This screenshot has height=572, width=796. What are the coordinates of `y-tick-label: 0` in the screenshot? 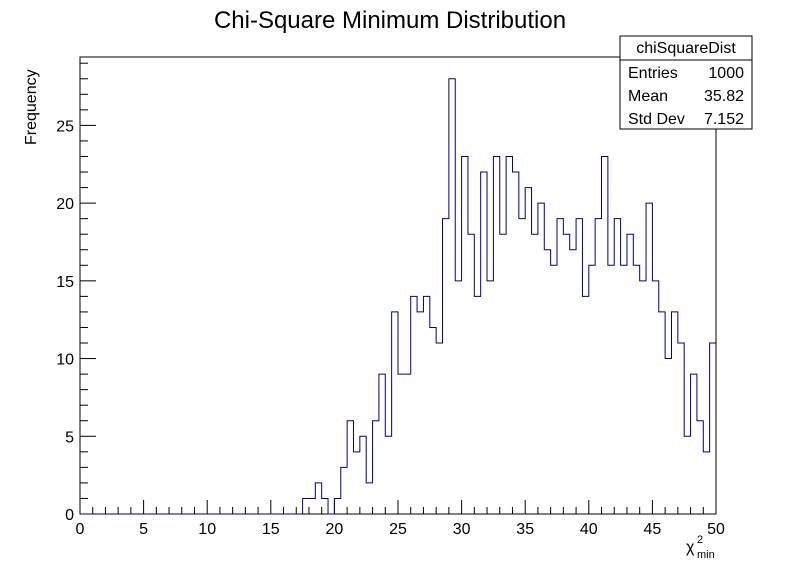 It's located at (69, 515).